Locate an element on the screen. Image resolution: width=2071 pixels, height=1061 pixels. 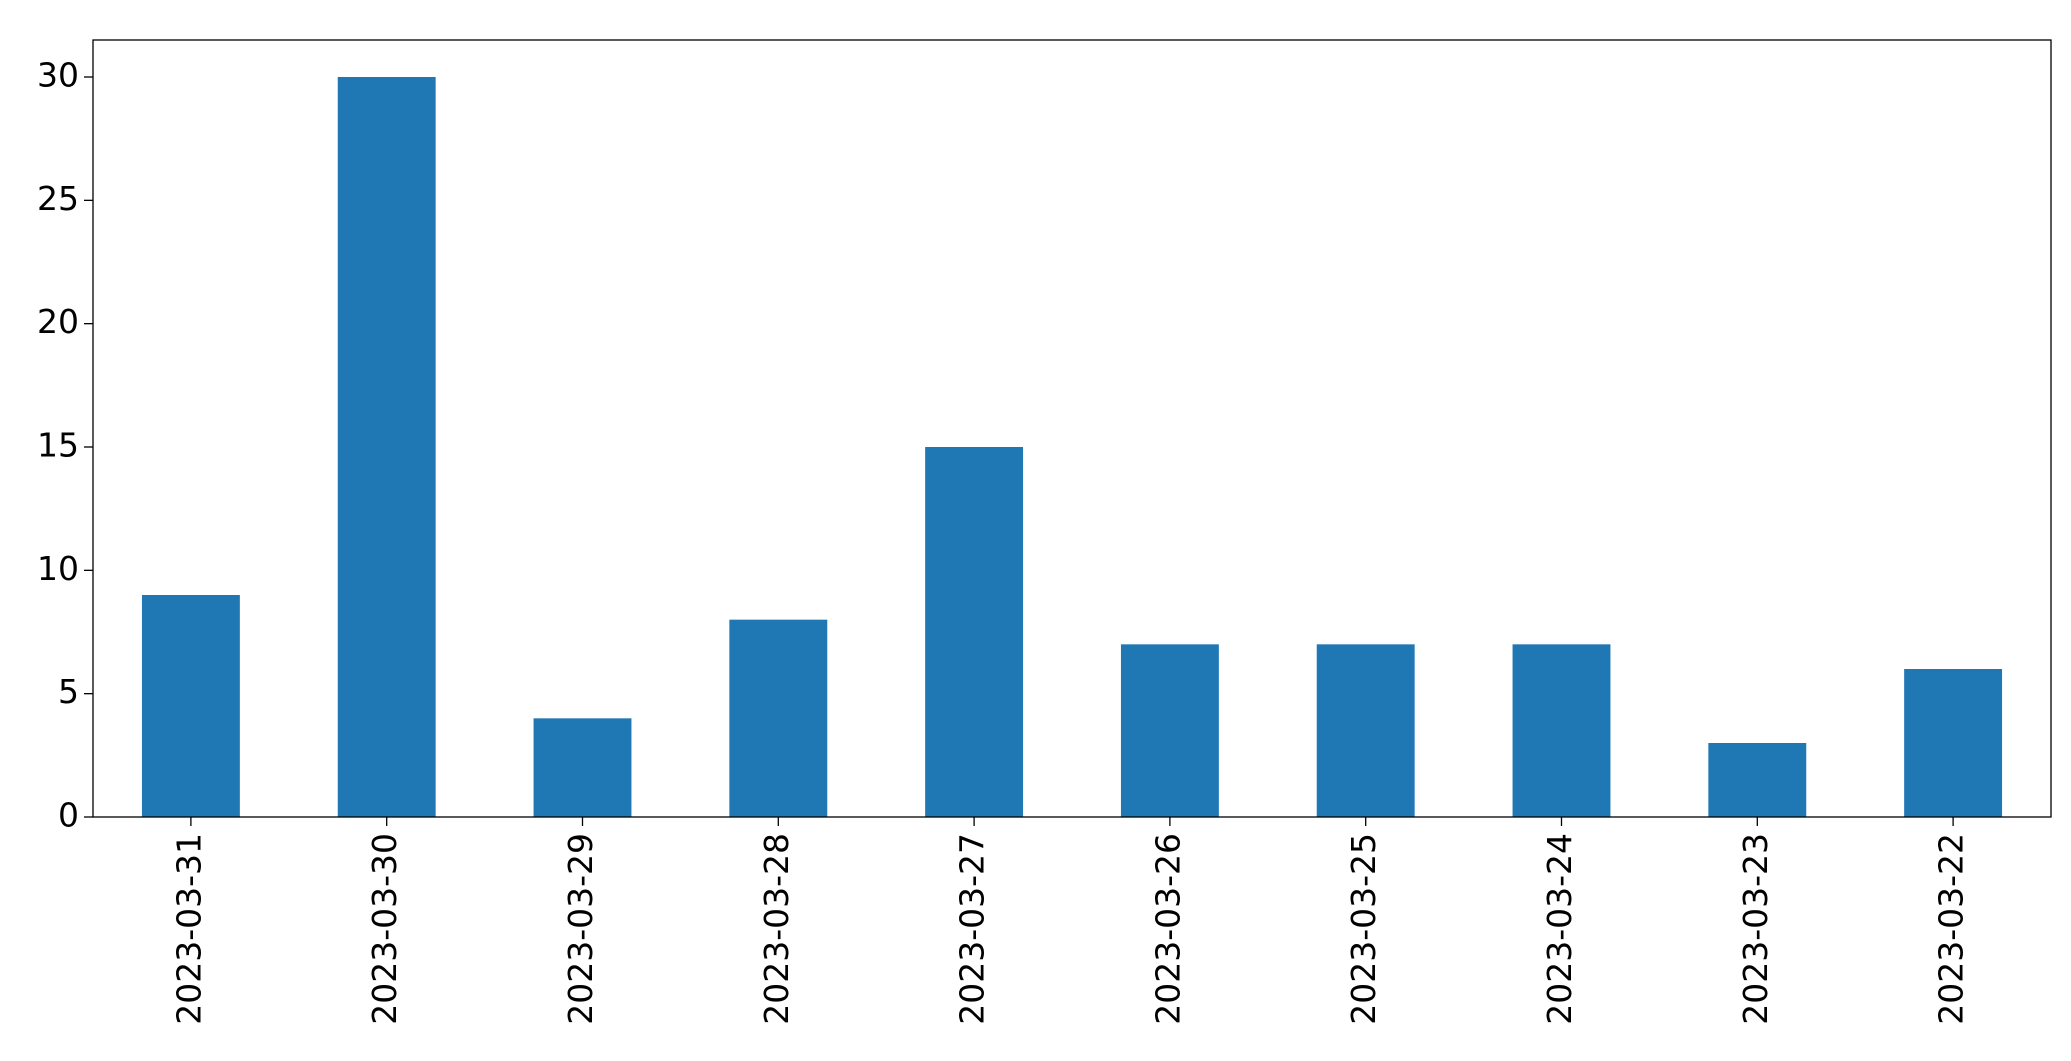
y-tick-label: 15 is located at coordinates (58, 445).